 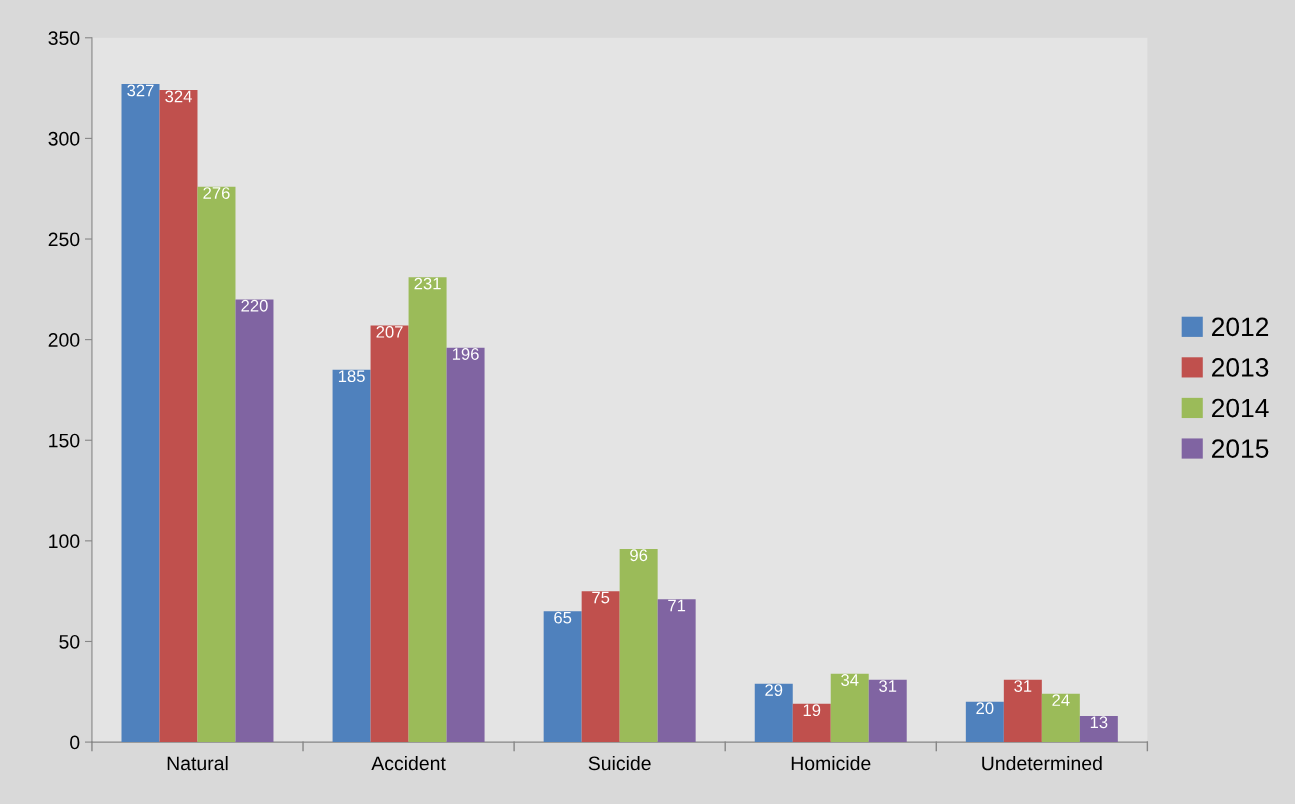 I want to click on data-label: 220, so click(x=254, y=305).